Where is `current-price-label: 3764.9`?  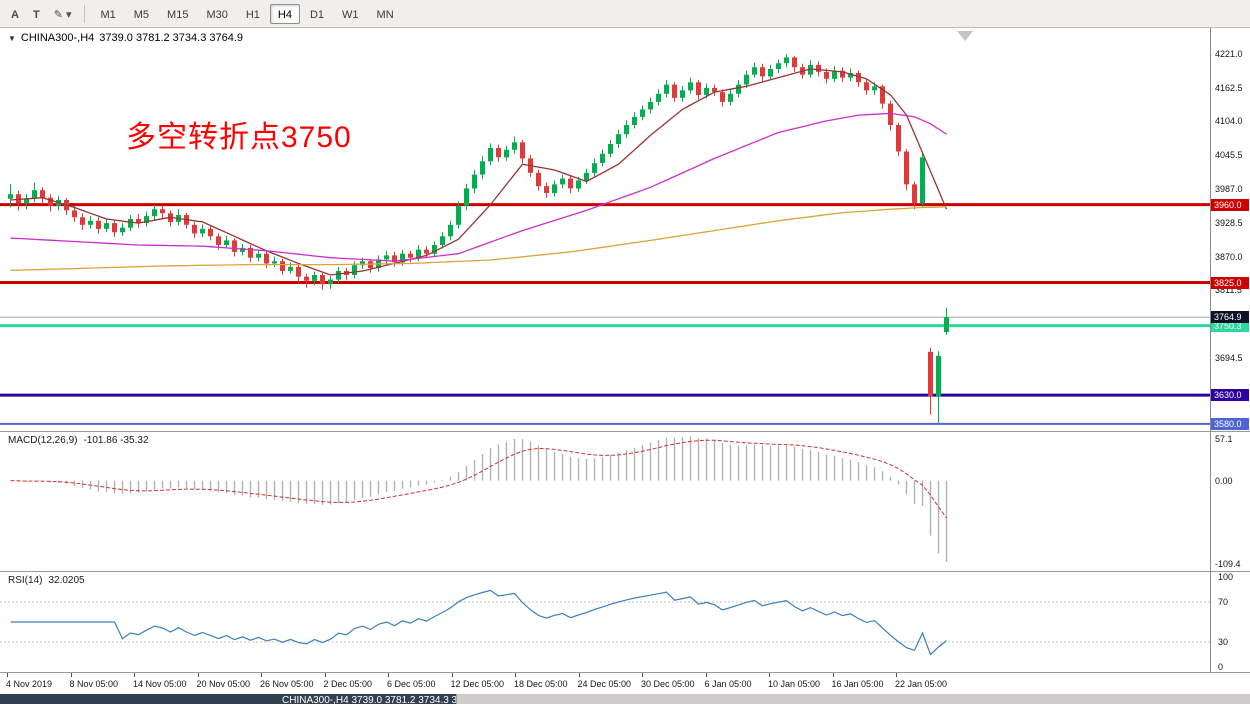 current-price-label: 3764.9 is located at coordinates (1230, 317).